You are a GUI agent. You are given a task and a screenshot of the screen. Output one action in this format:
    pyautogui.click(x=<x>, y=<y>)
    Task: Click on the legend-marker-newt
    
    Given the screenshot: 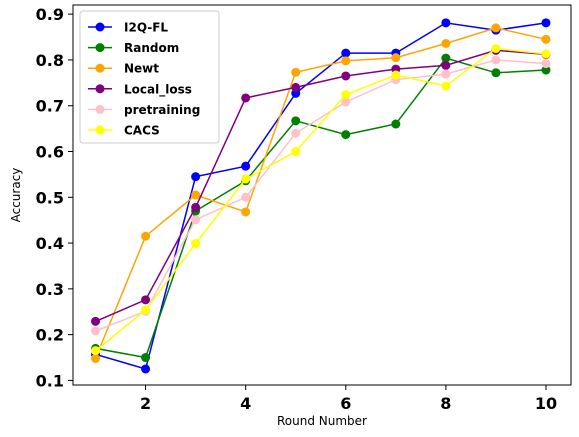 What is the action you would take?
    pyautogui.click(x=100, y=68)
    